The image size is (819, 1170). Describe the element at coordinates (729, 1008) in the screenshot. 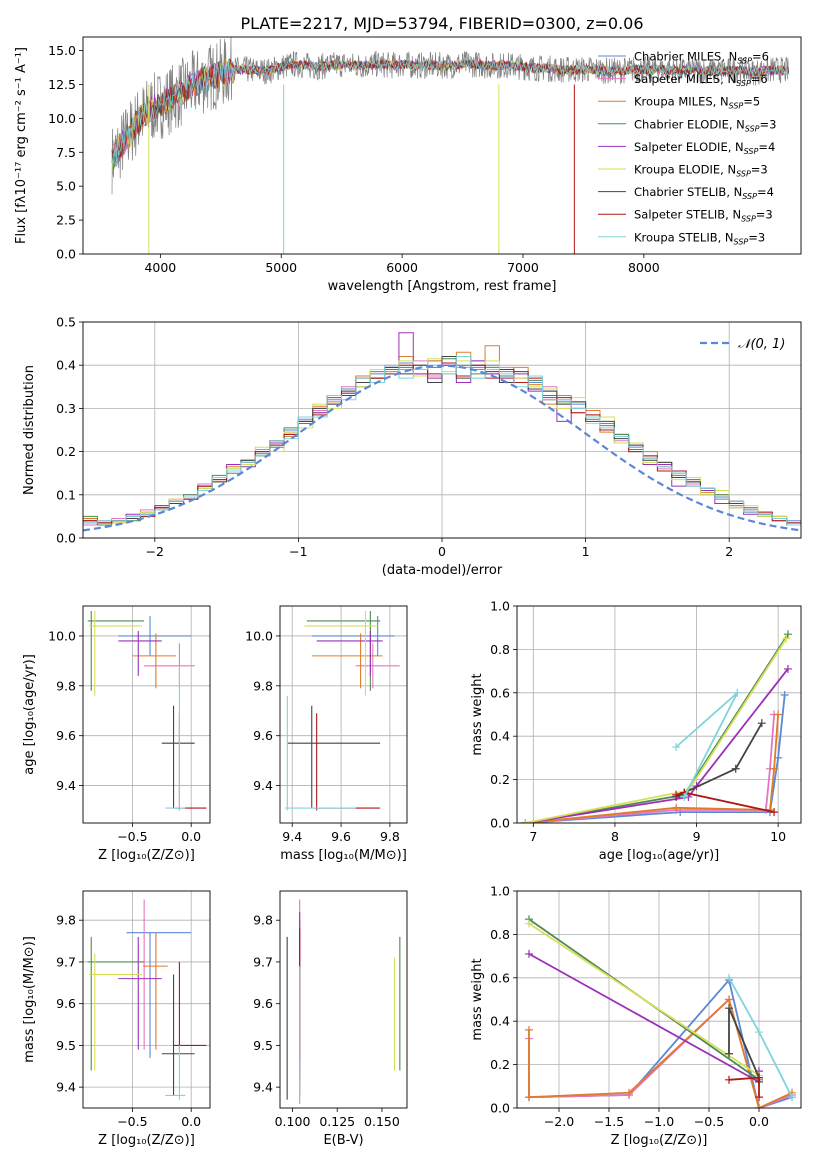

I see `marker-chabrier_stelib` at that location.